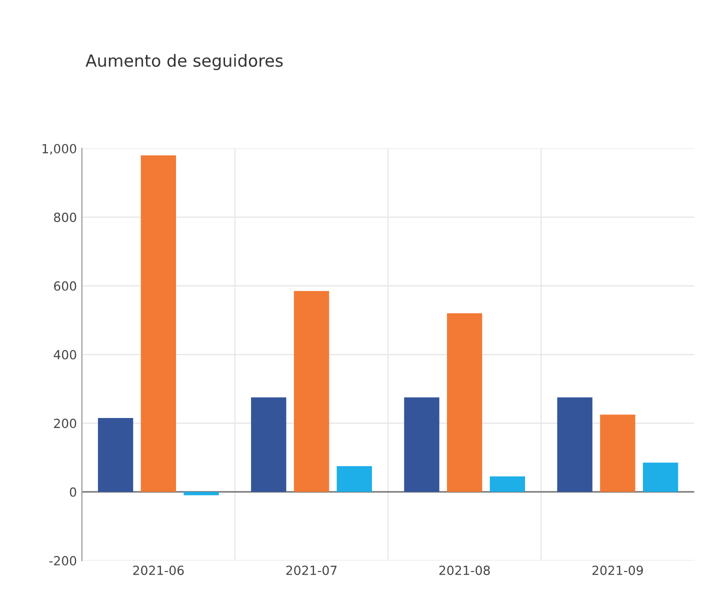 The width and height of the screenshot is (712, 606). Describe the element at coordinates (73, 492) in the screenshot. I see `y-tick-label: 0` at that location.